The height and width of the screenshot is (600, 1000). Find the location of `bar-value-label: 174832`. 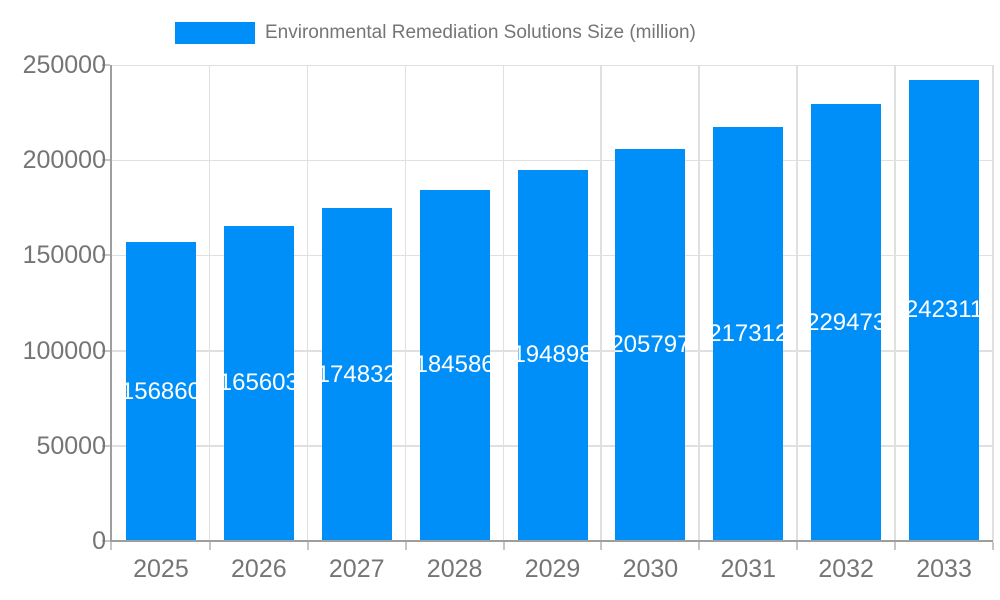

bar-value-label: 174832 is located at coordinates (356, 374).